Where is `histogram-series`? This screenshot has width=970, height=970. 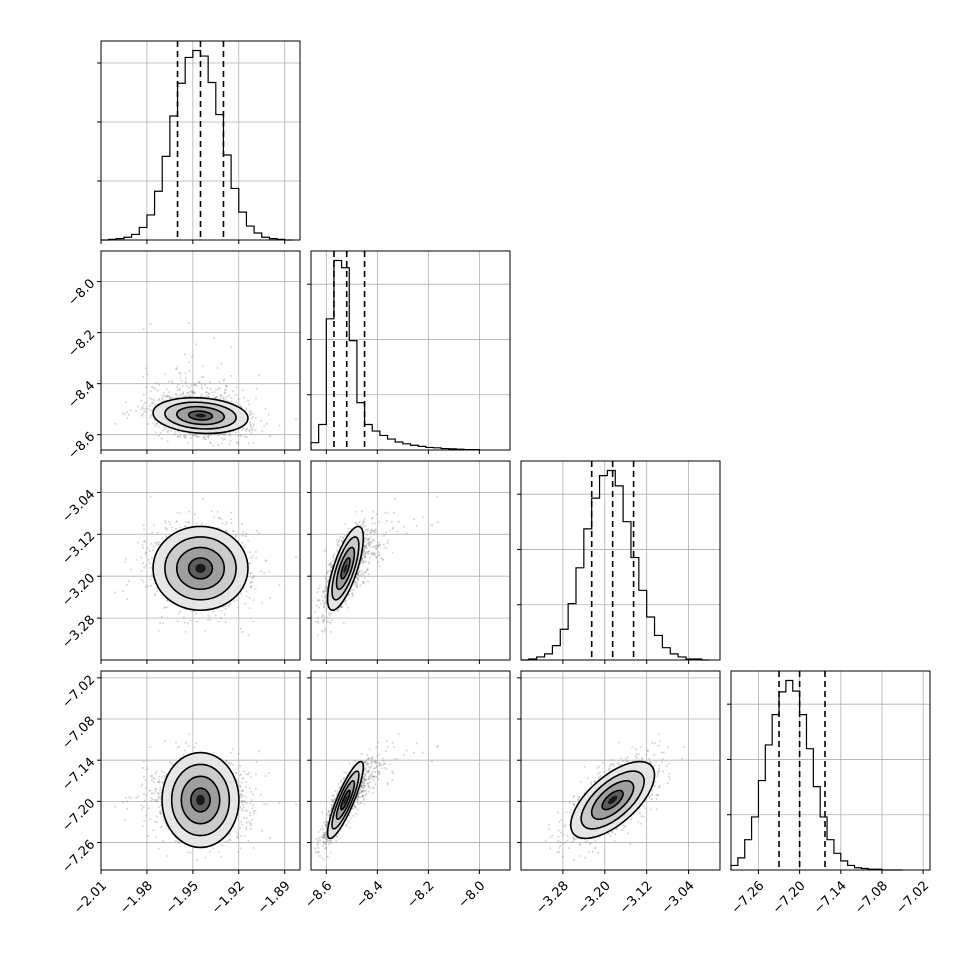 histogram-series is located at coordinates (197, 145).